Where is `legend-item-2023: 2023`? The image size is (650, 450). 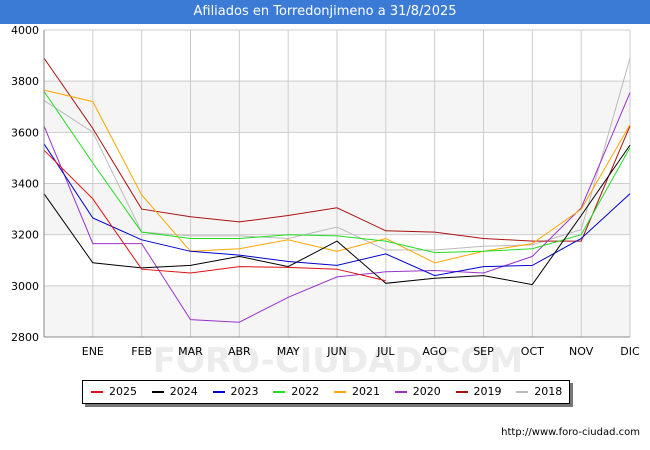 legend-item-2023: 2023 is located at coordinates (237, 392).